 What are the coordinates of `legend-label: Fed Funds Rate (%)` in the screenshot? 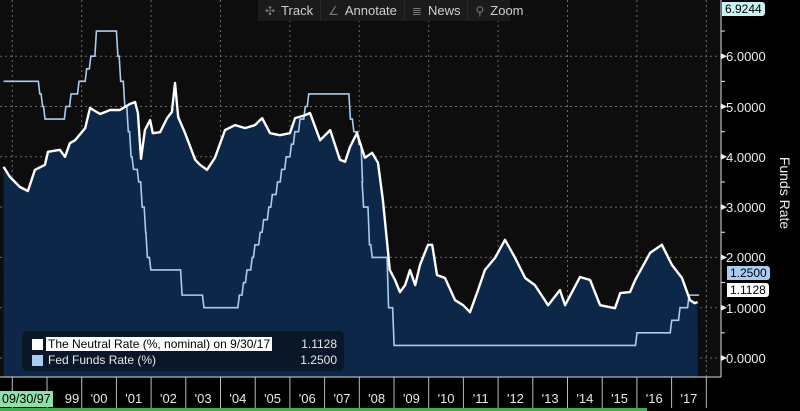 It's located at (102, 360).